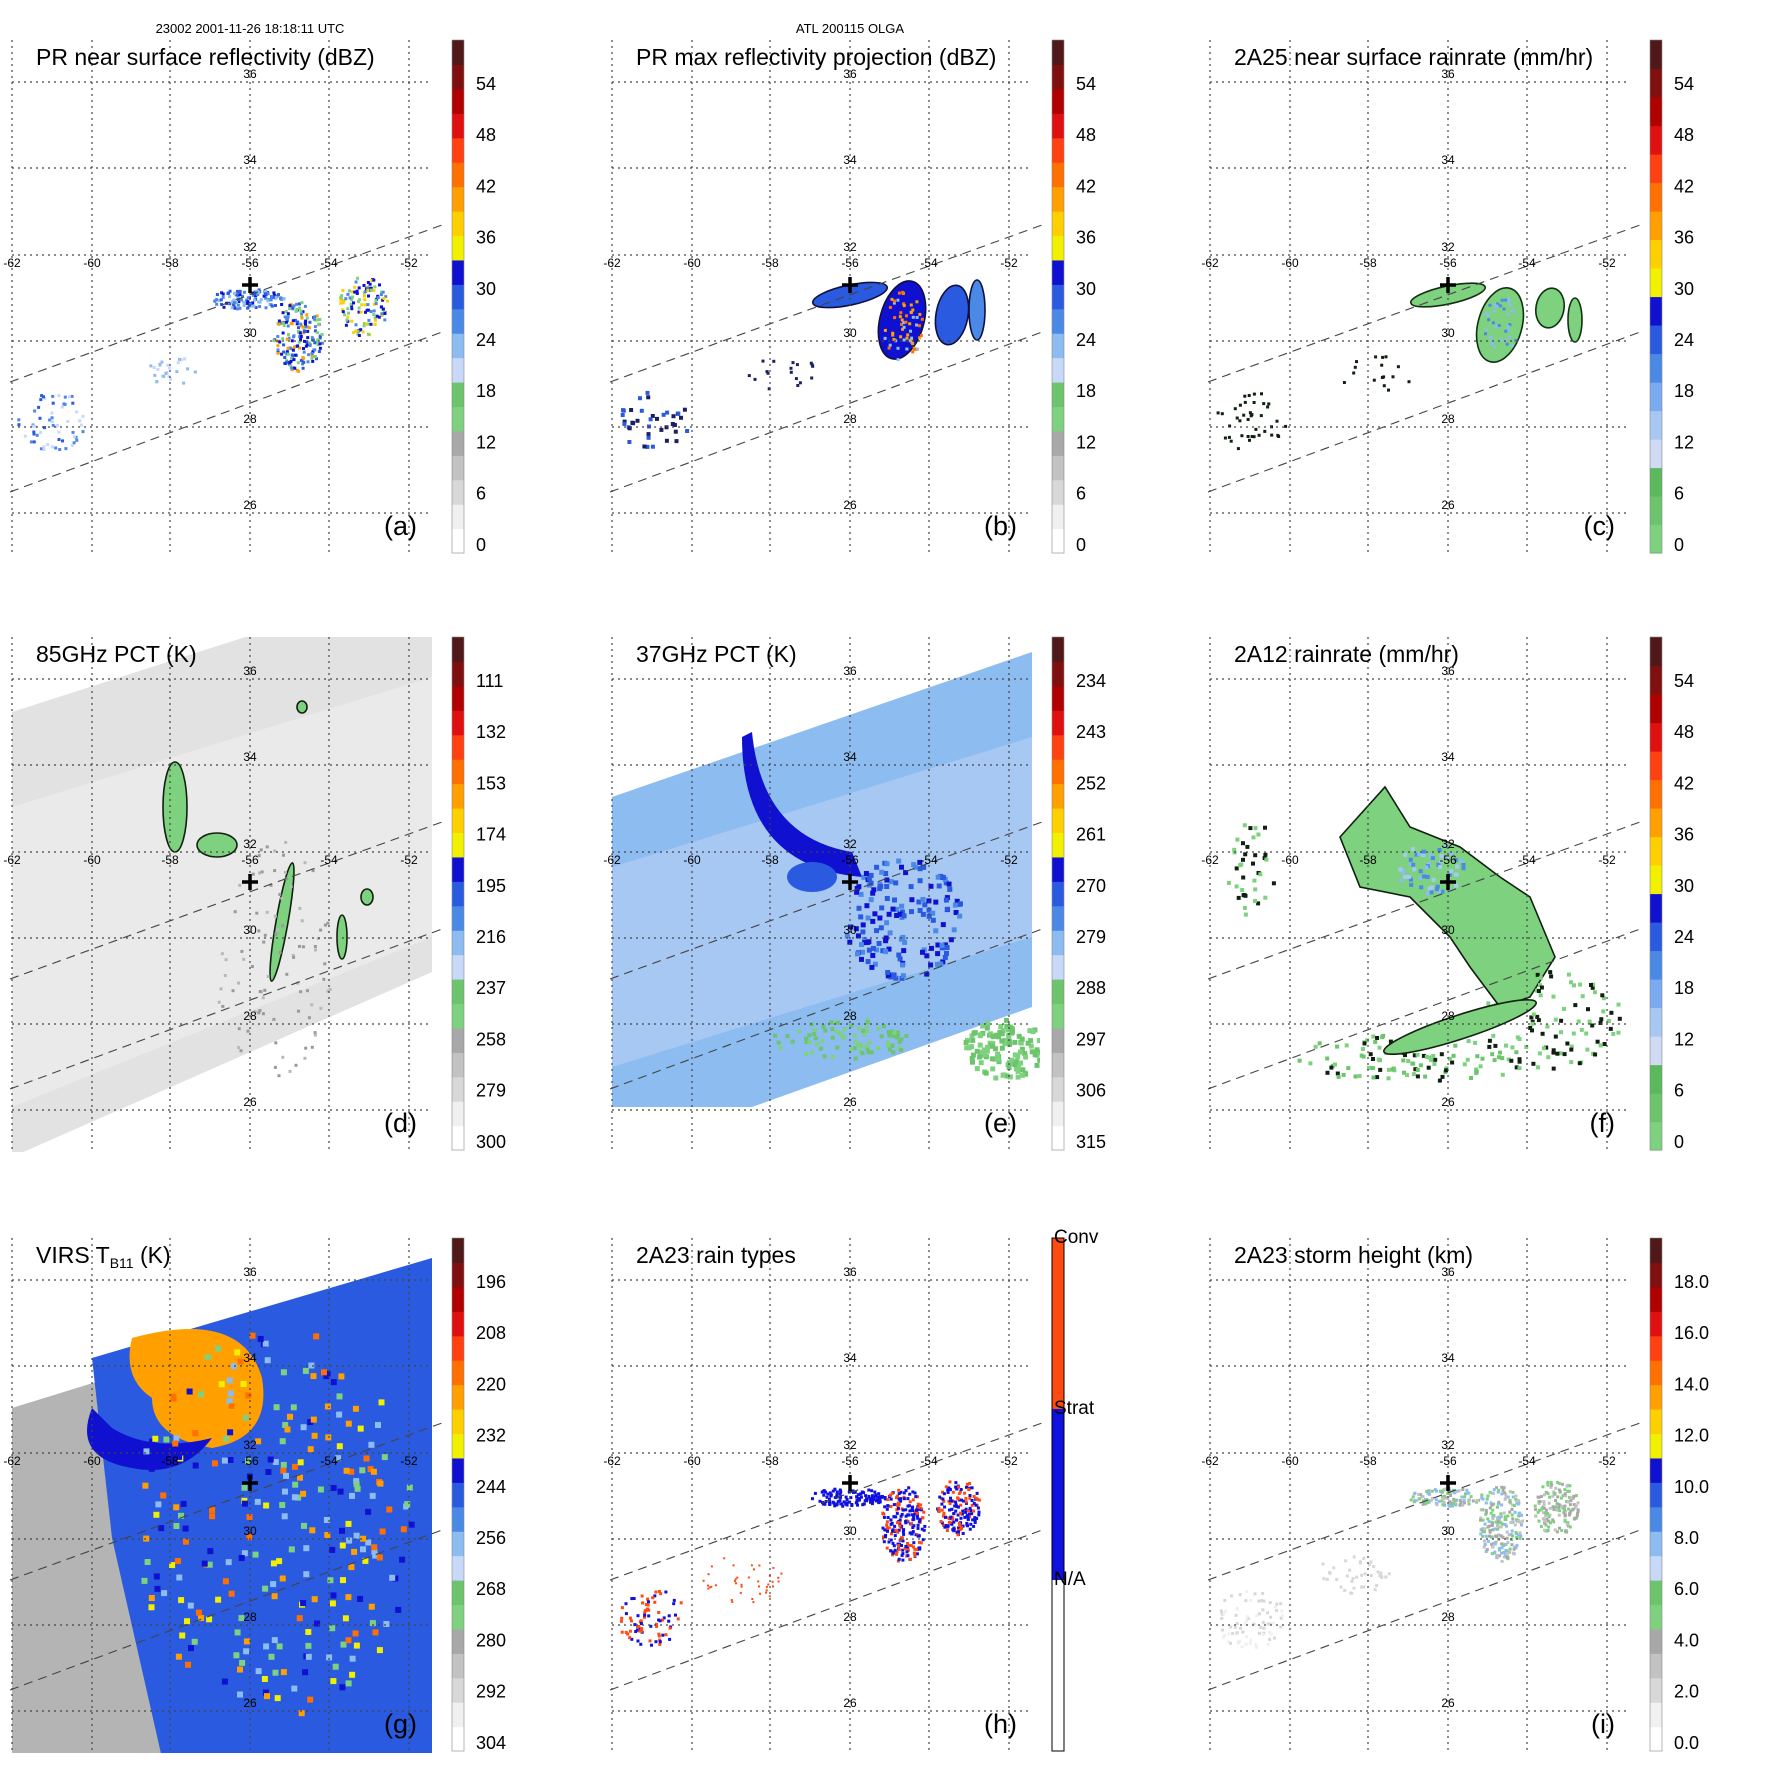 This screenshot has width=1771, height=1771. Describe the element at coordinates (1691, 1282) in the screenshot. I see `colorbar-tick-label: 18.0` at that location.